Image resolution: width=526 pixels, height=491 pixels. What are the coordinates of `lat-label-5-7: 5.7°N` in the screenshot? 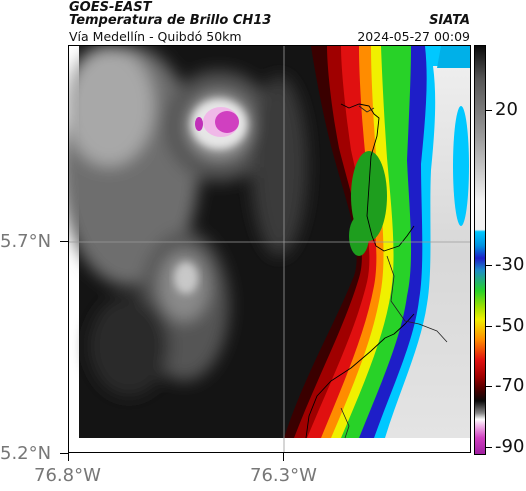 It's located at (26, 241).